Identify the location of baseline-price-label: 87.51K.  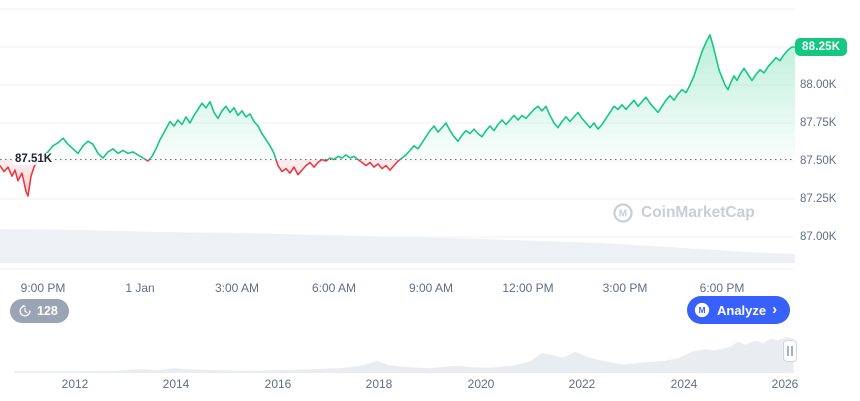
(34, 159).